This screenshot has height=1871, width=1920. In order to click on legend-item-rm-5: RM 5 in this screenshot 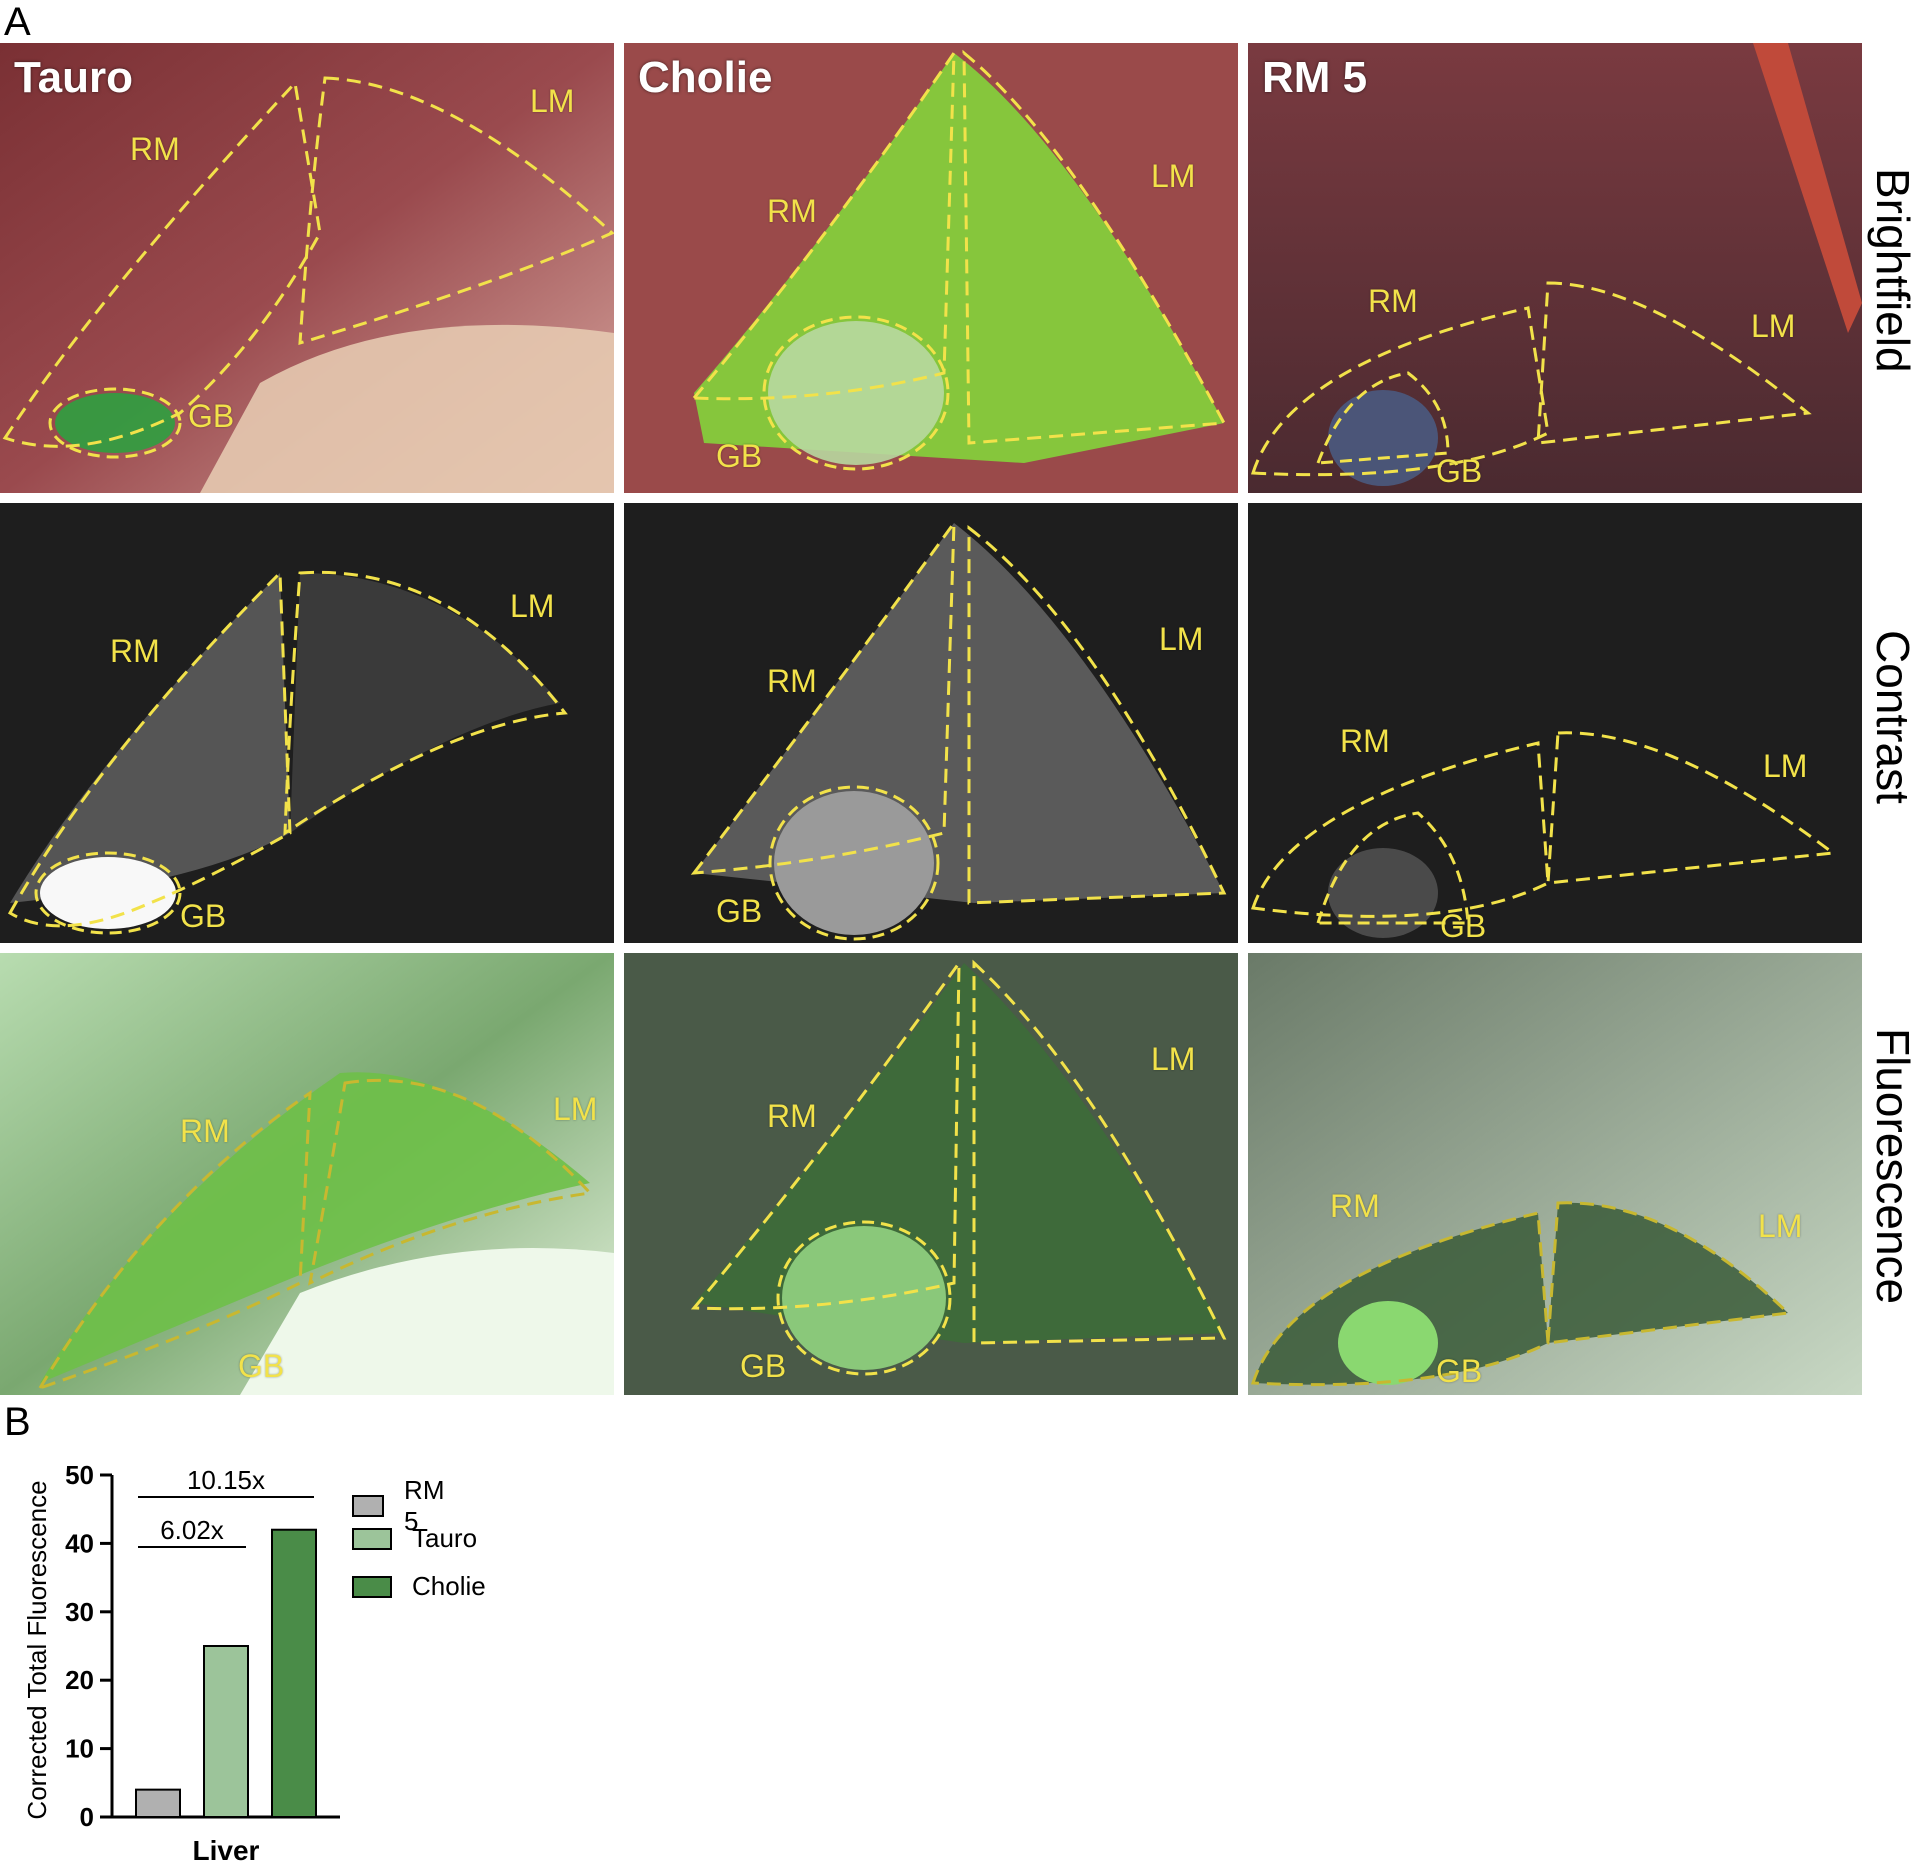, I will do `click(402, 1506)`.